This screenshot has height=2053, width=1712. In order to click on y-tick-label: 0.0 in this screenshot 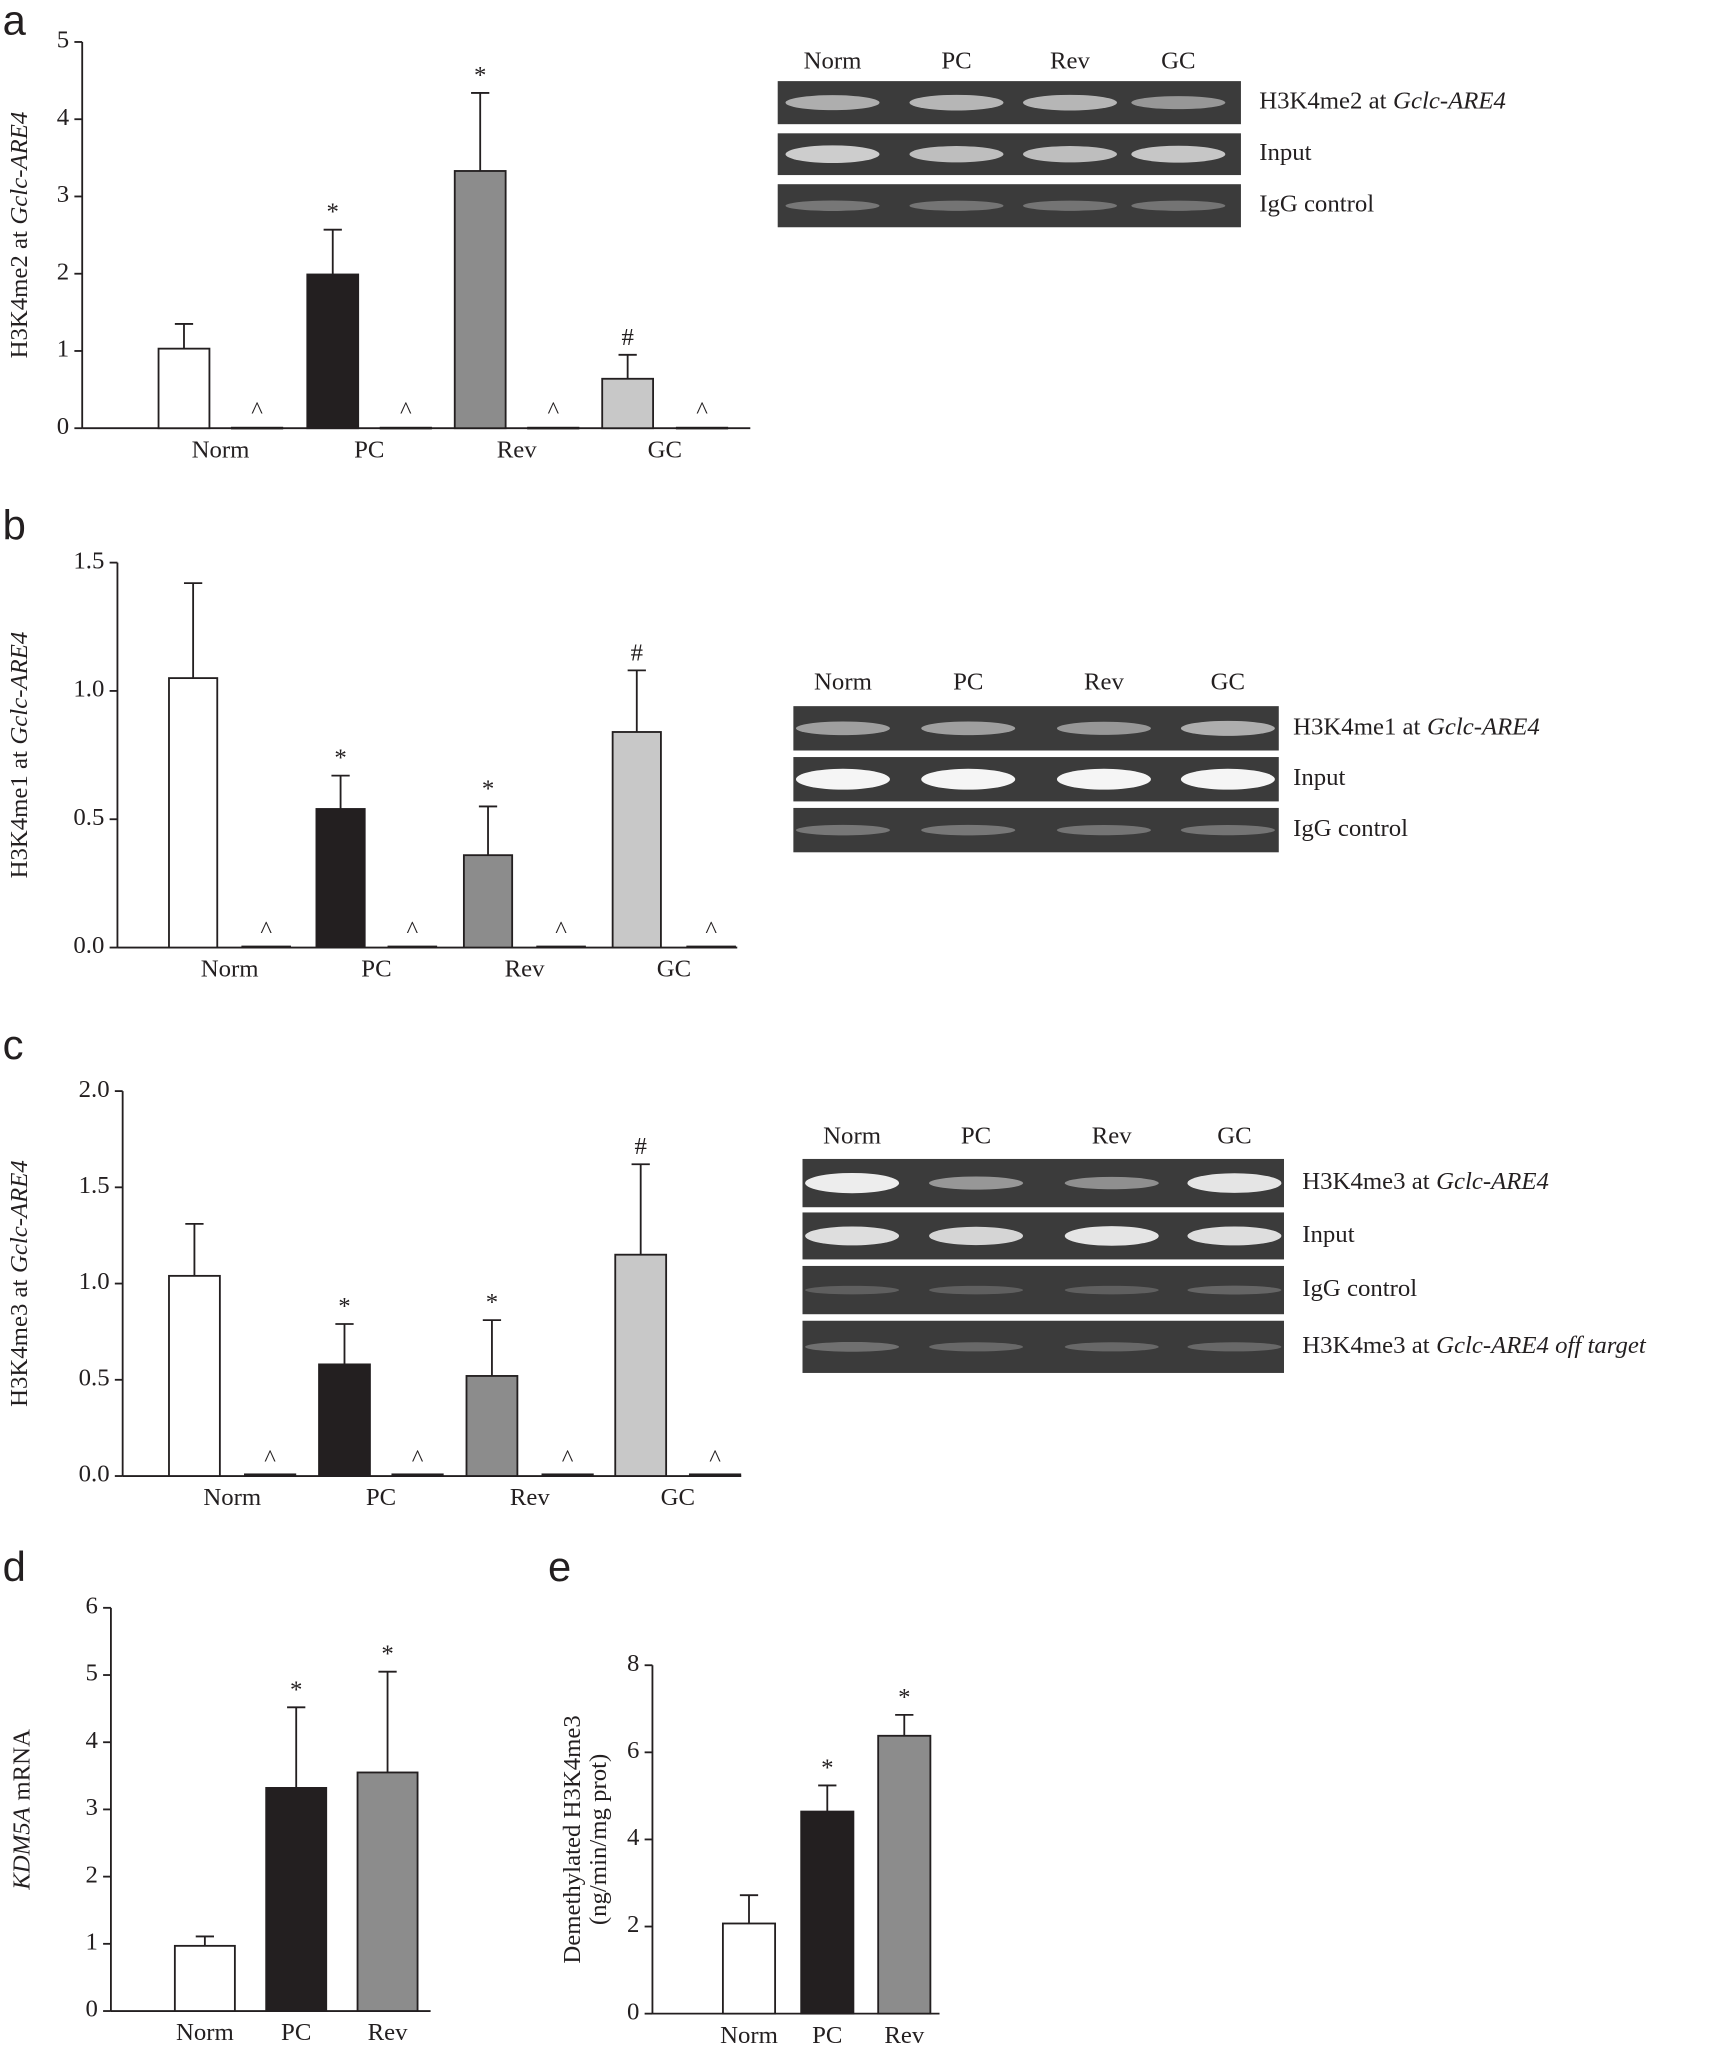, I will do `click(94, 1474)`.